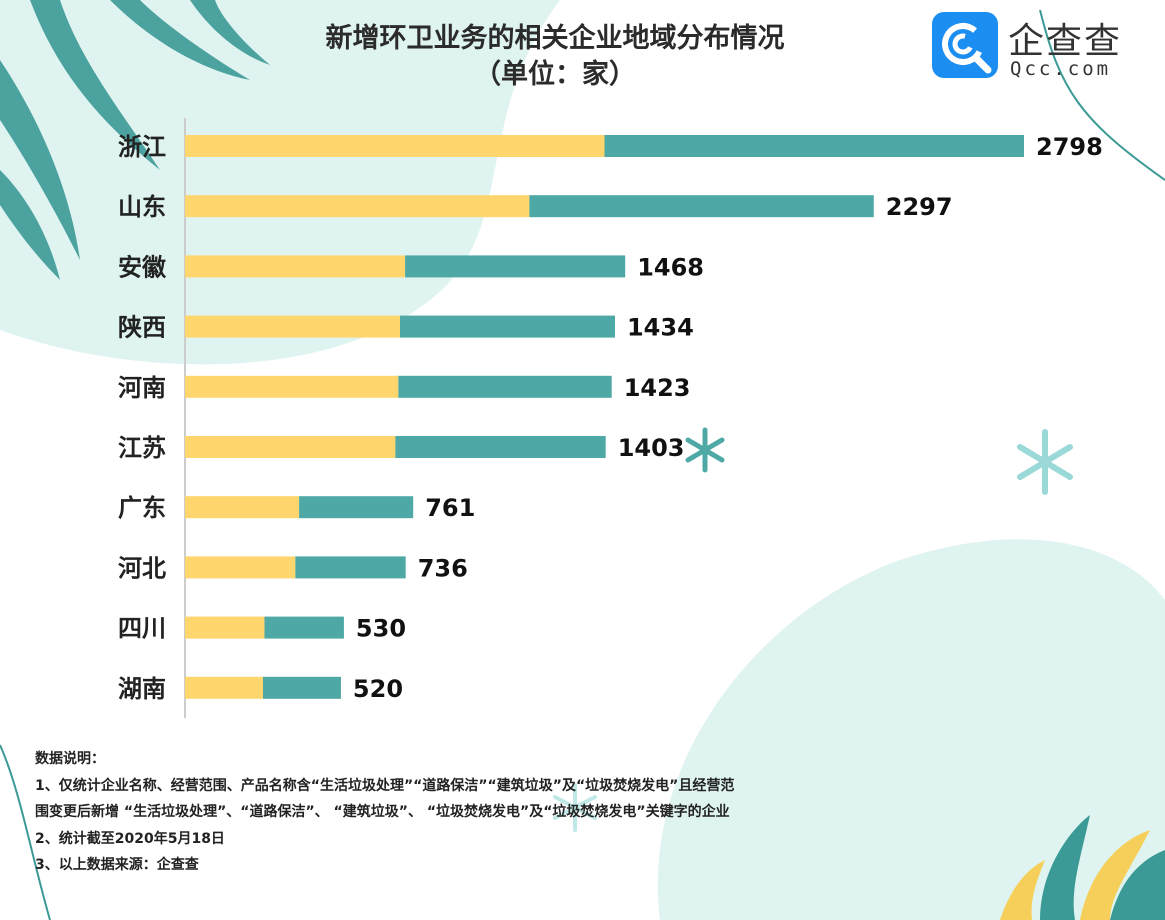  Describe the element at coordinates (1065, 41) in the screenshot. I see `logo-name: 企查查` at that location.